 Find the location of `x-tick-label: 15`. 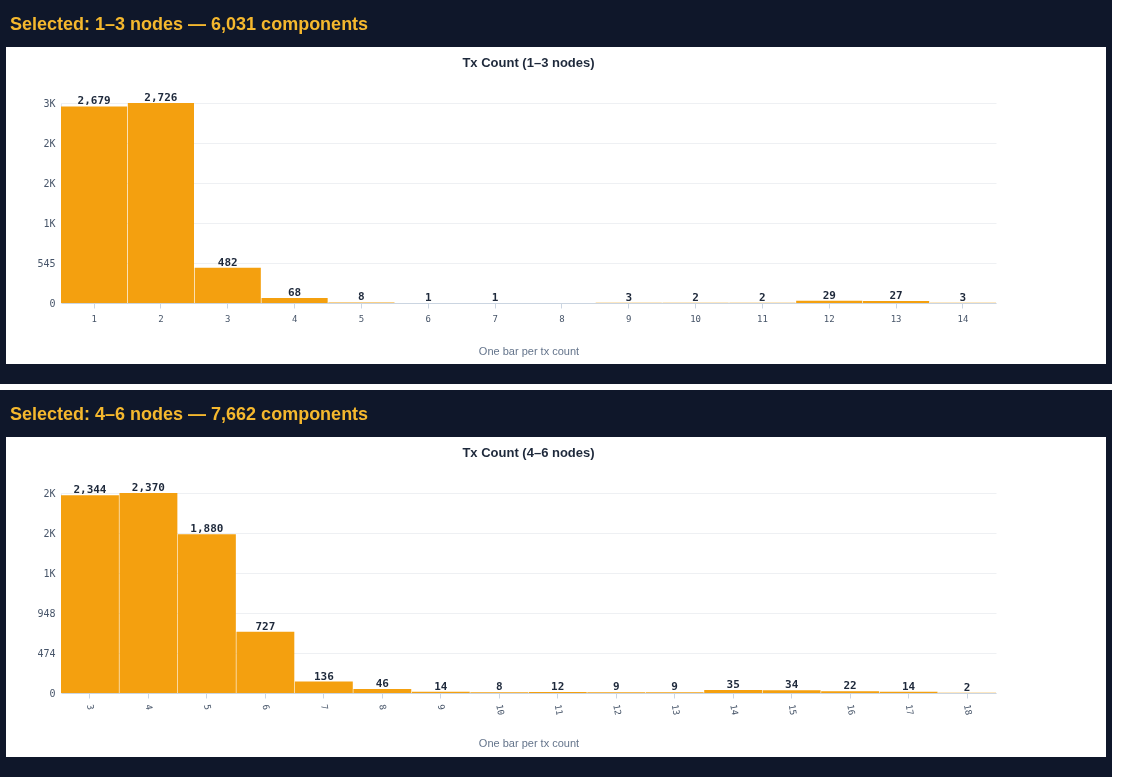

x-tick-label: 15 is located at coordinates (792, 710).